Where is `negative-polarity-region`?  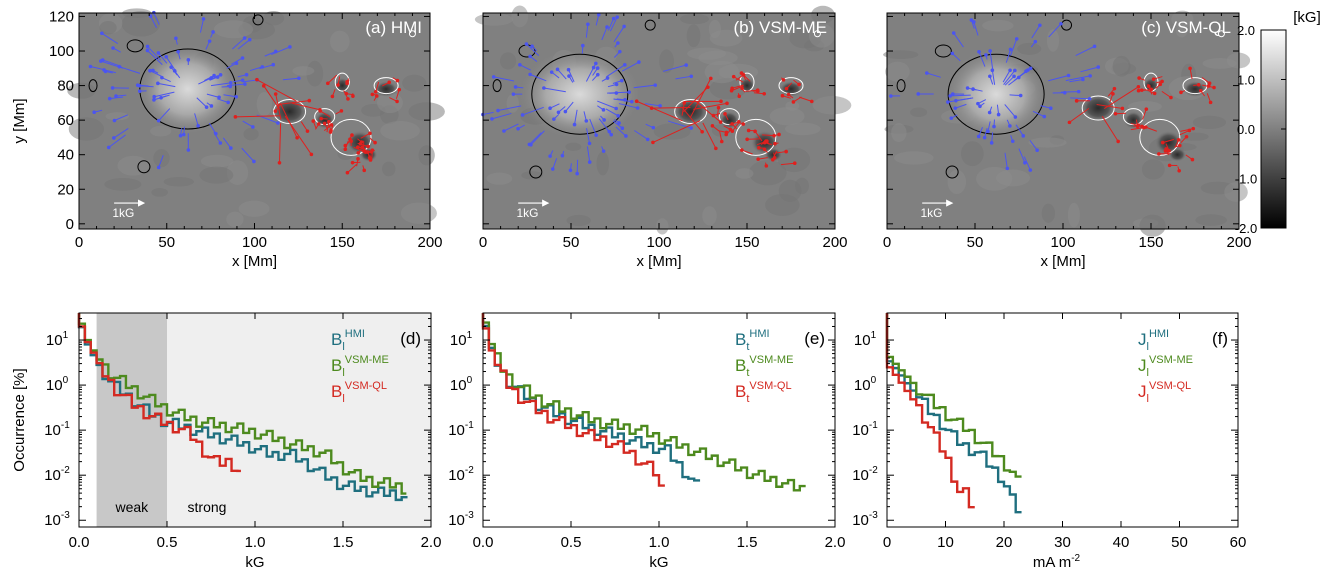
negative-polarity-region is located at coordinates (579, 94).